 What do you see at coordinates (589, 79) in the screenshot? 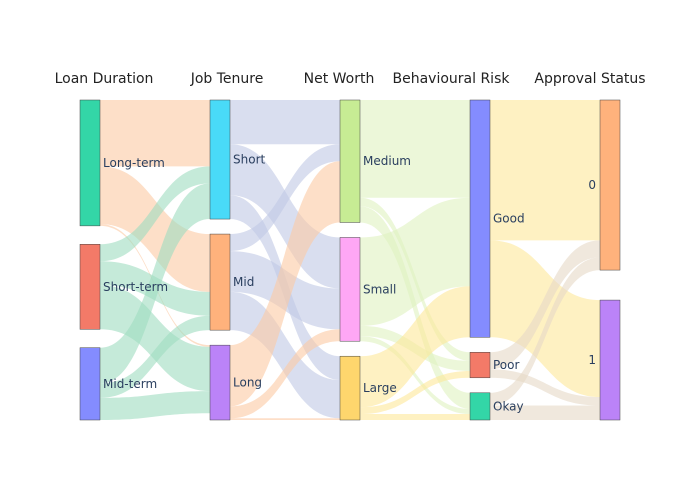
I see `column-title-approval-status: Approval Status` at bounding box center [589, 79].